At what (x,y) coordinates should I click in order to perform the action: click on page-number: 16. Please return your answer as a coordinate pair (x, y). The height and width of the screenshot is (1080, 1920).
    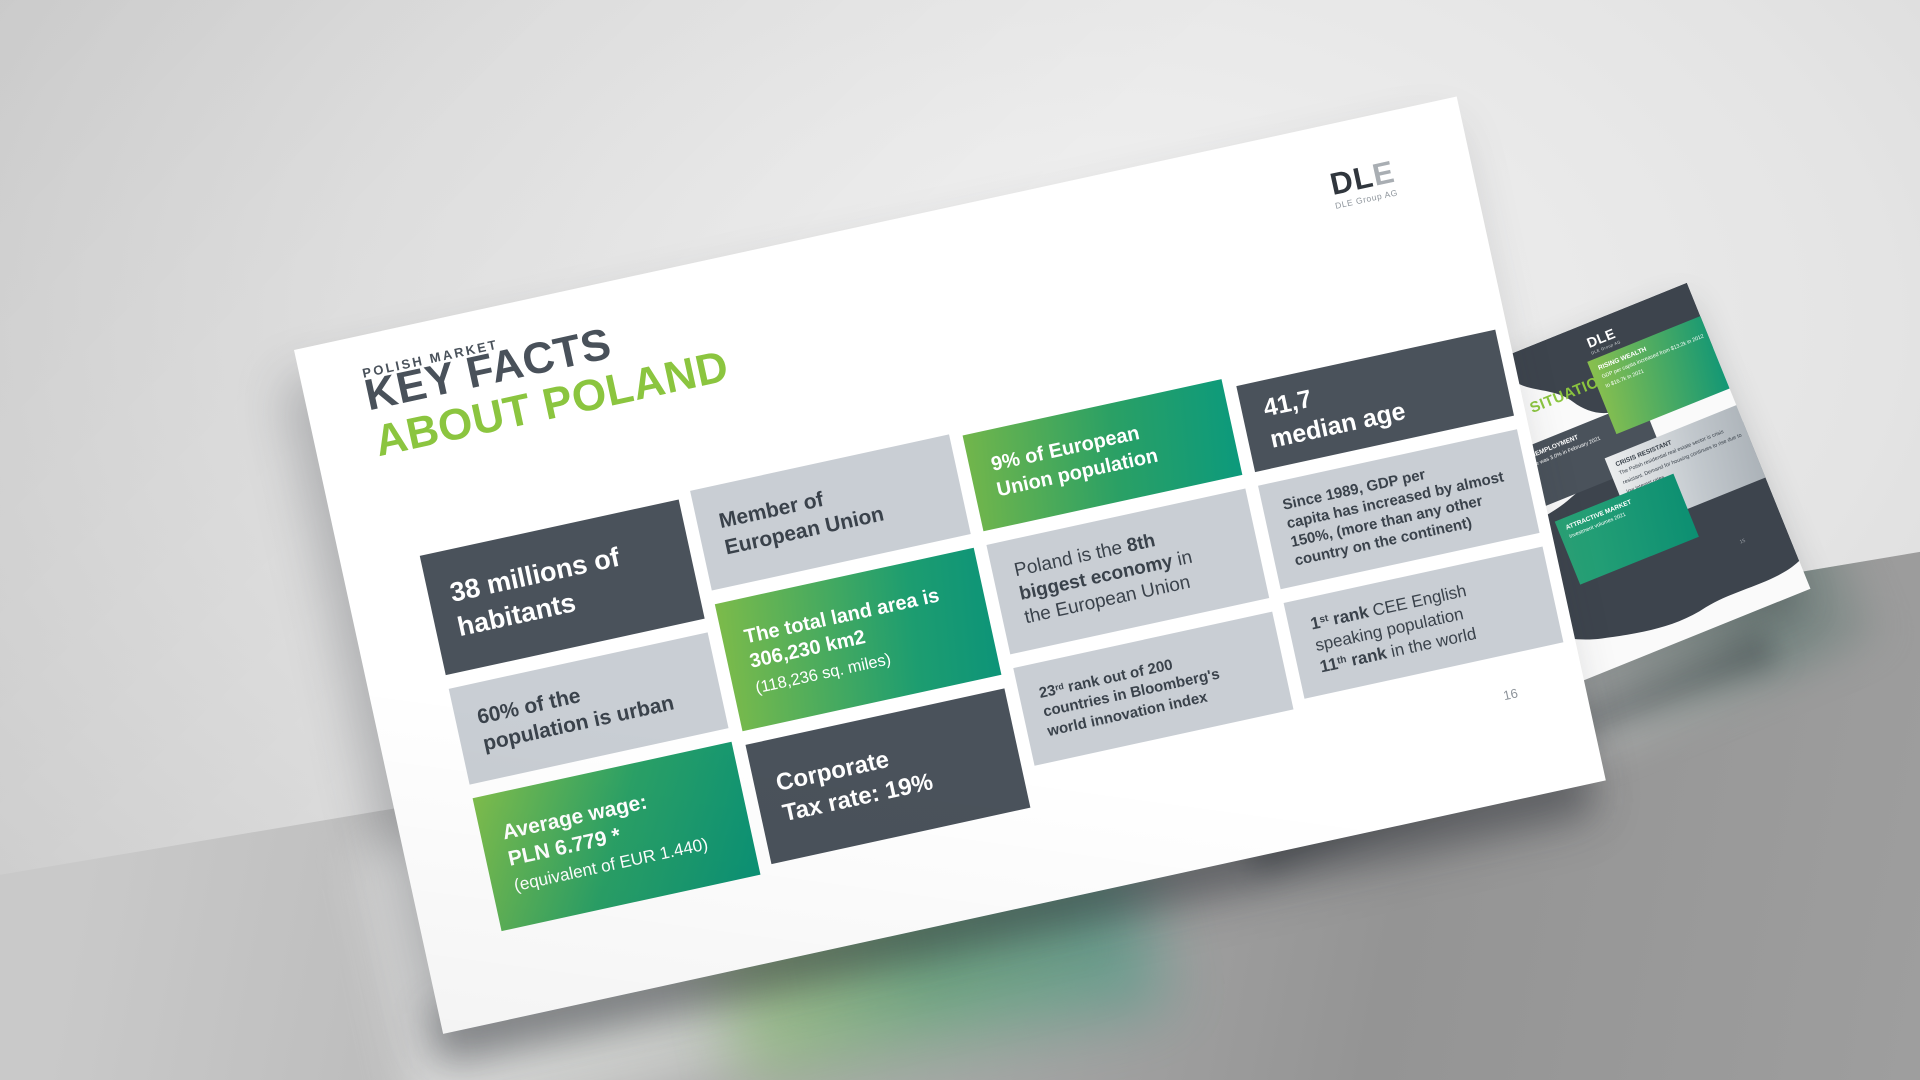
    Looking at the image, I should click on (1510, 694).